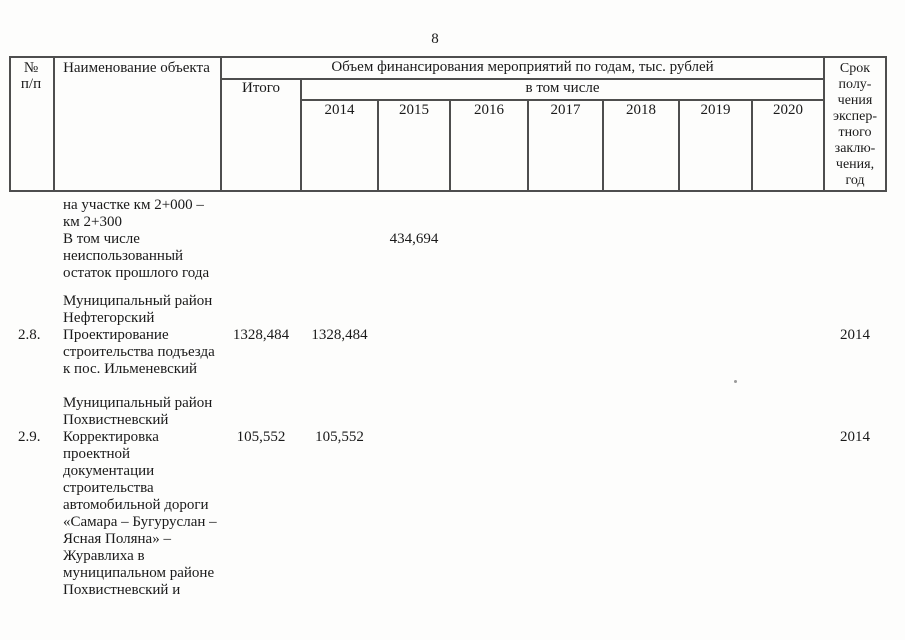 This screenshot has height=640, width=905. I want to click on row-name-line: муниципальном районе, so click(139, 573).